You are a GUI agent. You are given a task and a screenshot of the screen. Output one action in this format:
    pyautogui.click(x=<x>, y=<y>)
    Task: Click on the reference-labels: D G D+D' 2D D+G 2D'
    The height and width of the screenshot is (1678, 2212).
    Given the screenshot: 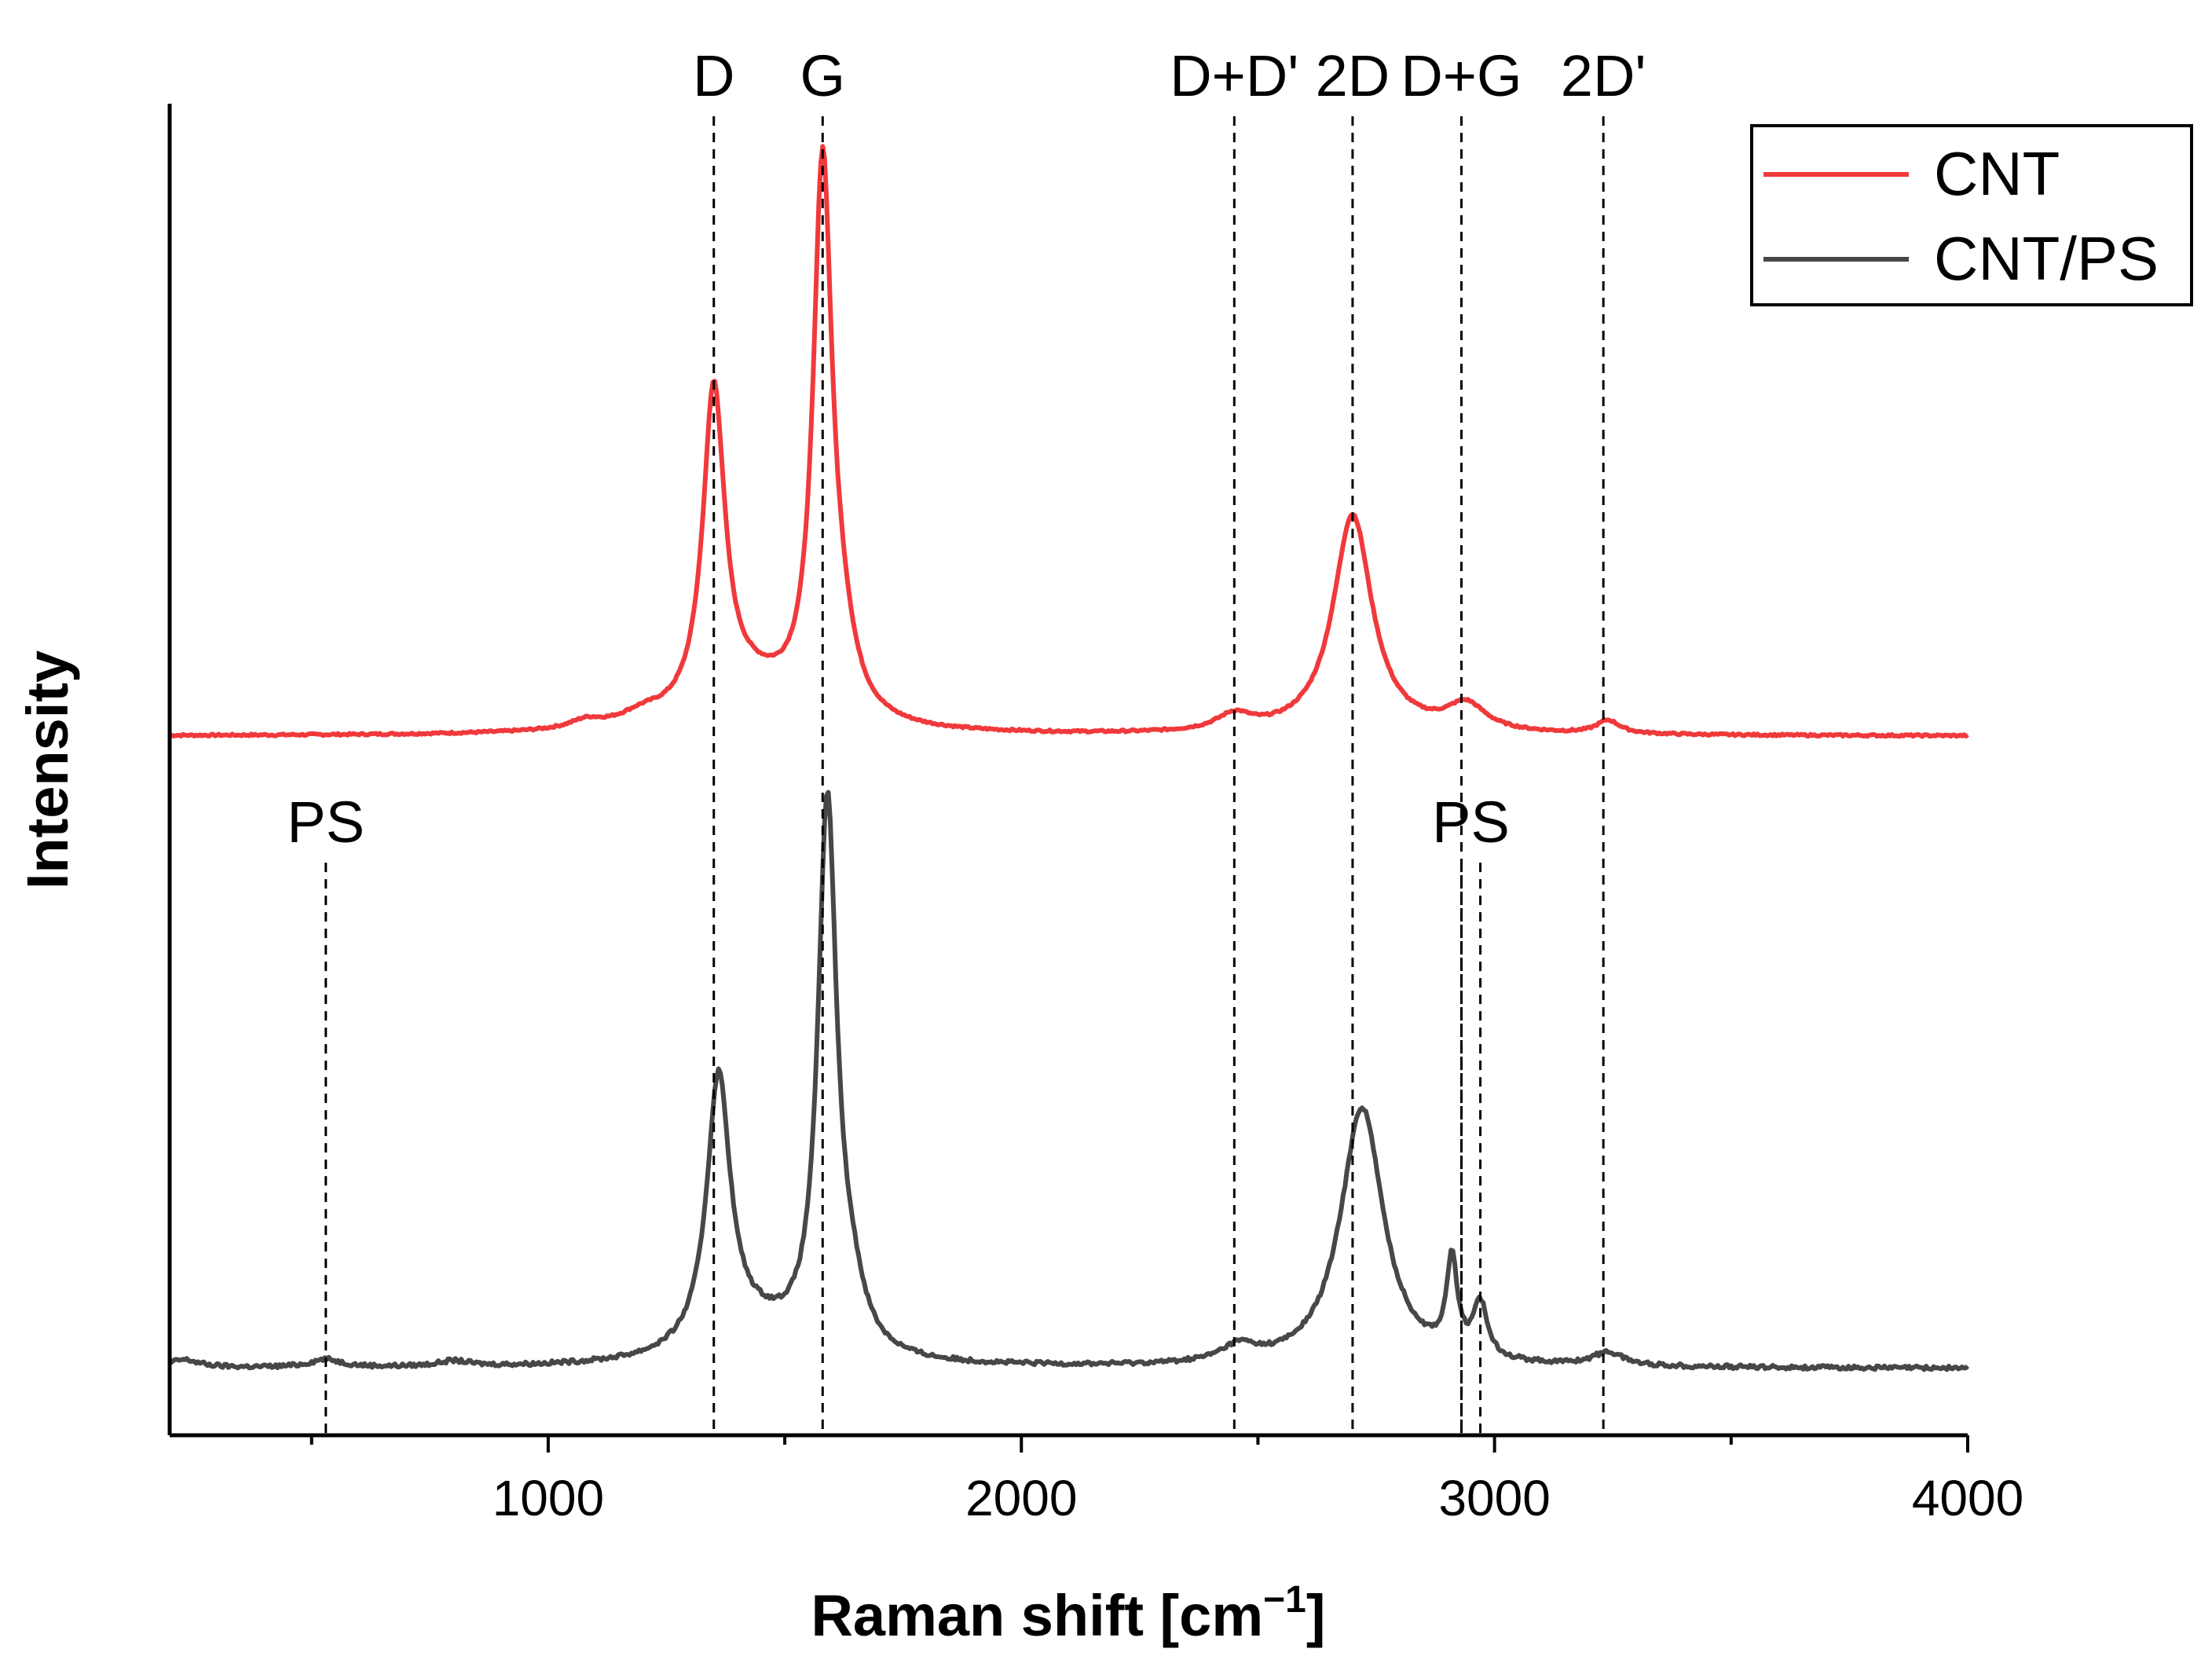 What is the action you would take?
    pyautogui.click(x=1169, y=75)
    